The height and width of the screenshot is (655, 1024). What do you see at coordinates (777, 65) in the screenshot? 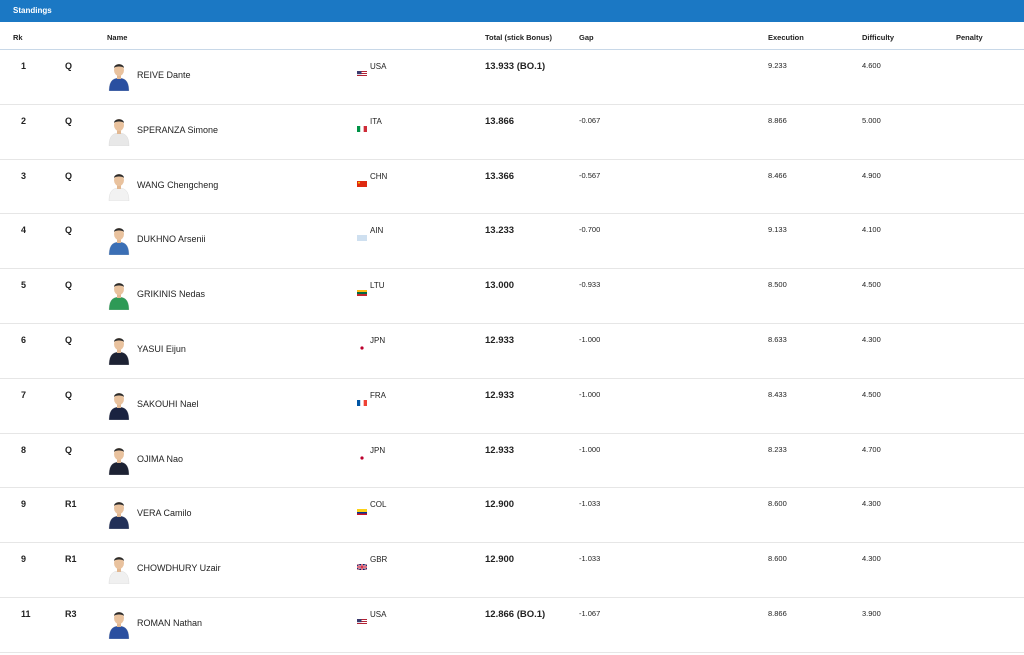
I see `execution-score: 9.233` at bounding box center [777, 65].